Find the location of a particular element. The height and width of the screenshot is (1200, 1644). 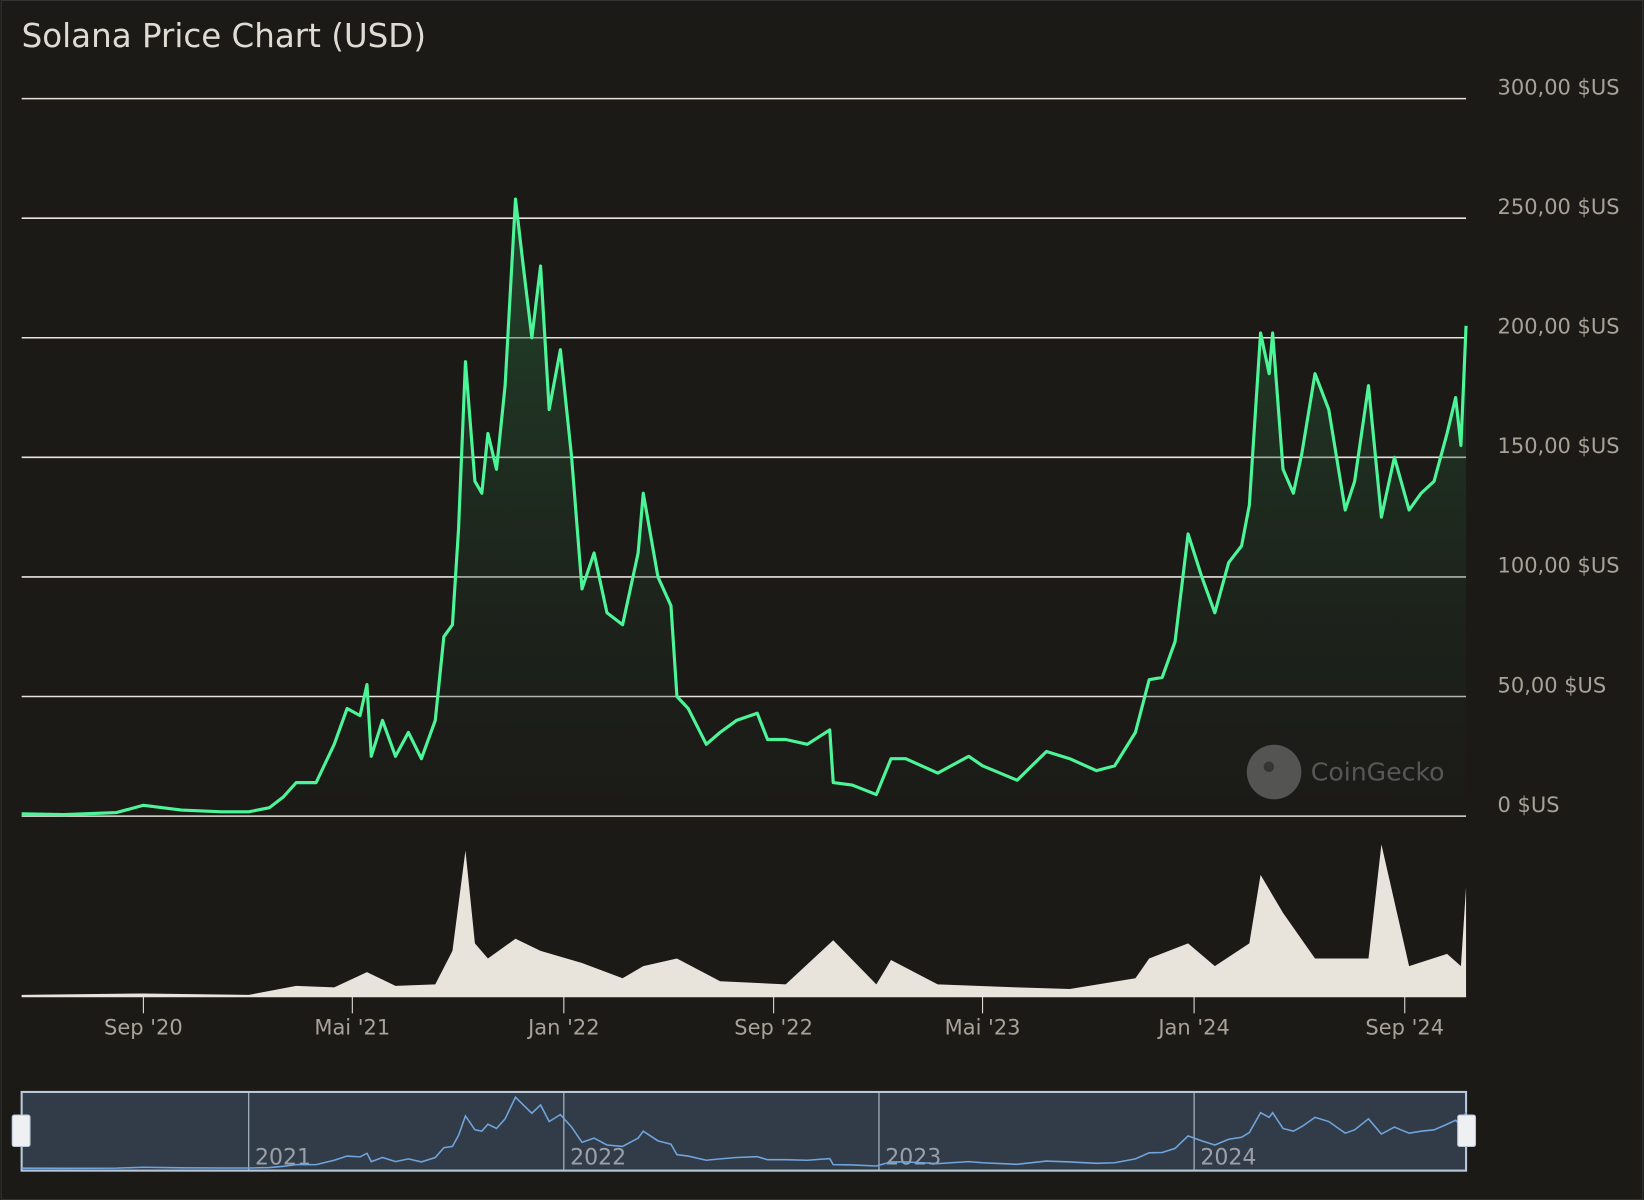

x-tick-label: Sep '24 is located at coordinates (1404, 1027).